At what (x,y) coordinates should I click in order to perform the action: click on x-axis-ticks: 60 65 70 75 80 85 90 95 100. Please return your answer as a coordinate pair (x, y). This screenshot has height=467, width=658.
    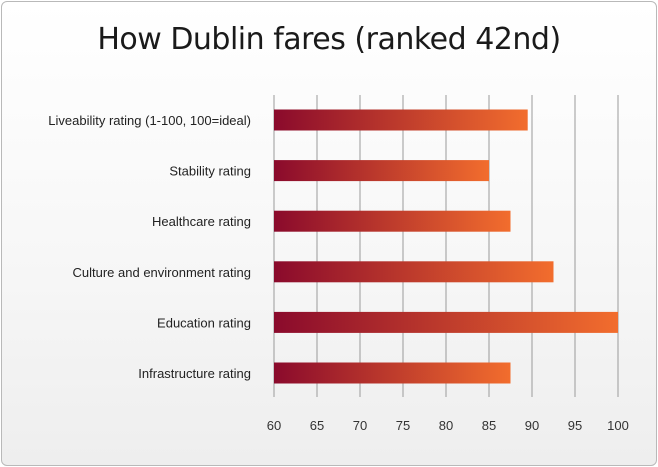
    Looking at the image, I should click on (448, 425).